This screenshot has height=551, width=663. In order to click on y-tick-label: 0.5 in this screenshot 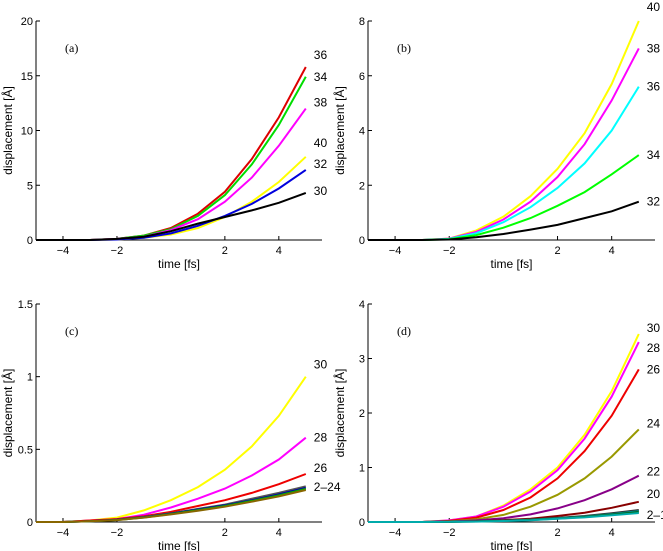, I will do `click(25, 450)`.